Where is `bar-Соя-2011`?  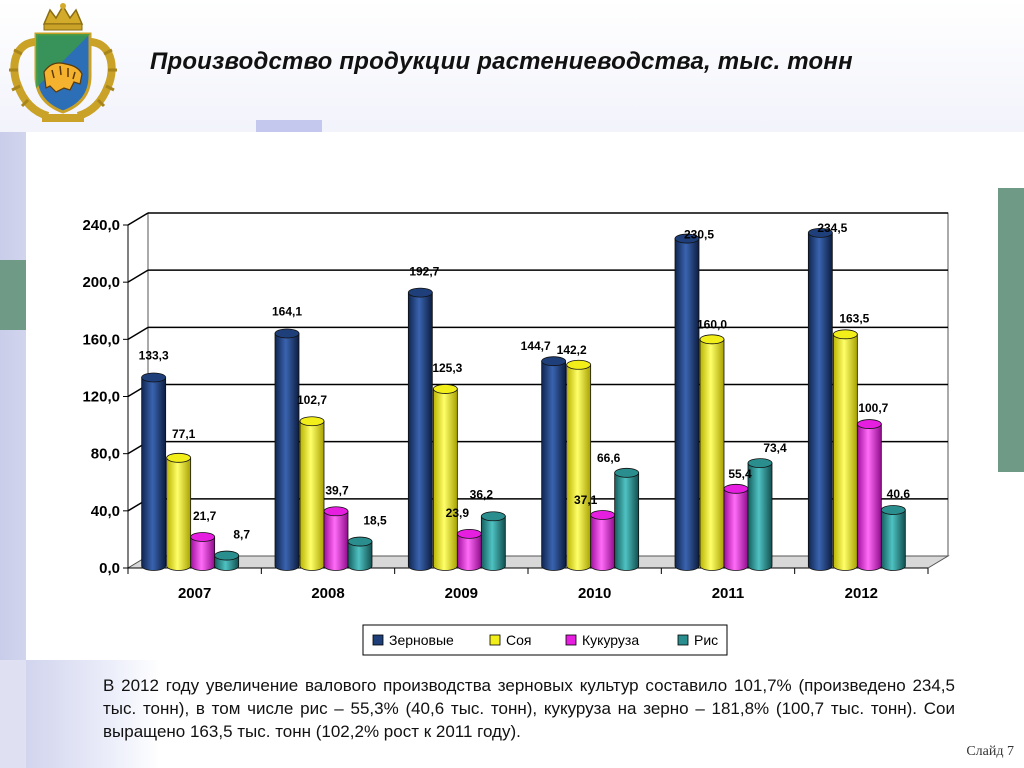
bar-Соя-2011 is located at coordinates (712, 452).